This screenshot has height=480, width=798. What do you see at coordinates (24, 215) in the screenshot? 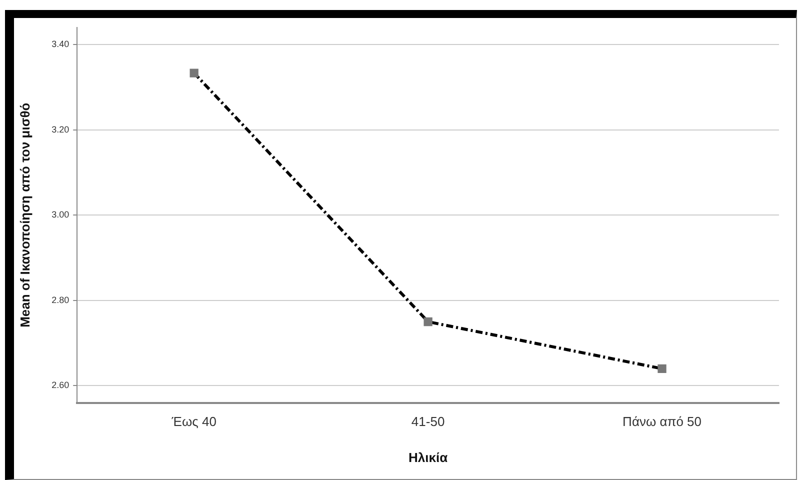
I see `y-axis-title: Mean of Ικανοποίηση από τον μισθό` at bounding box center [24, 215].